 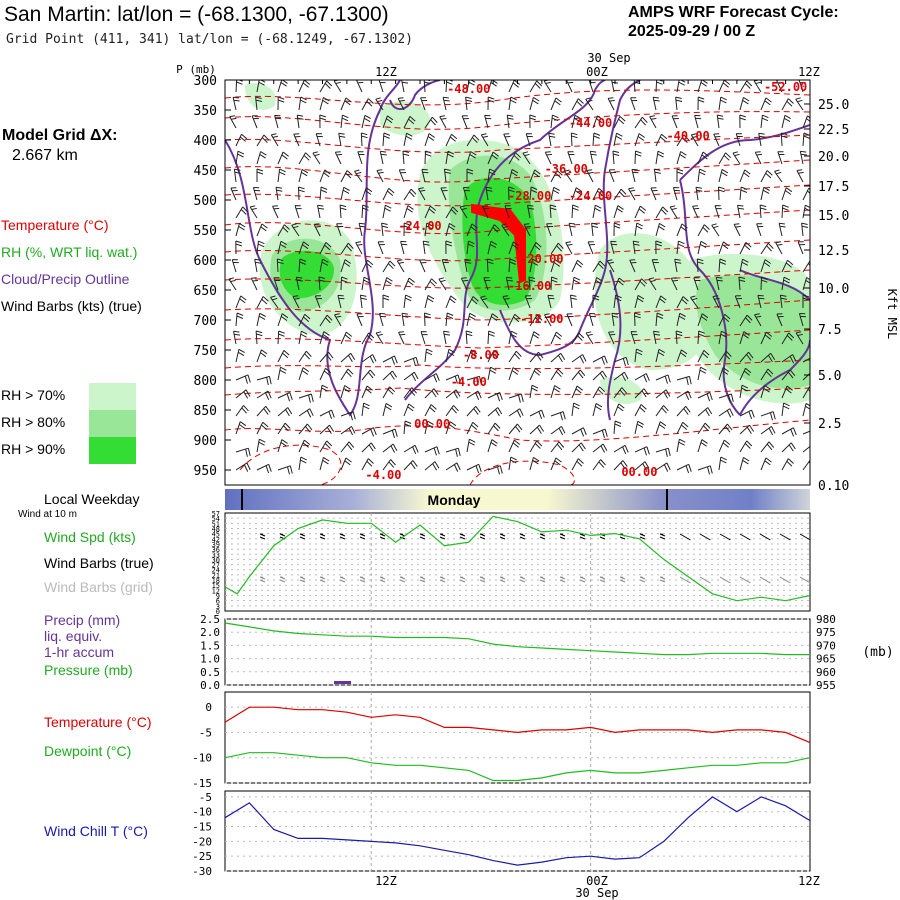 What do you see at coordinates (498, 243) in the screenshot?
I see `frozen-core-marker` at bounding box center [498, 243].